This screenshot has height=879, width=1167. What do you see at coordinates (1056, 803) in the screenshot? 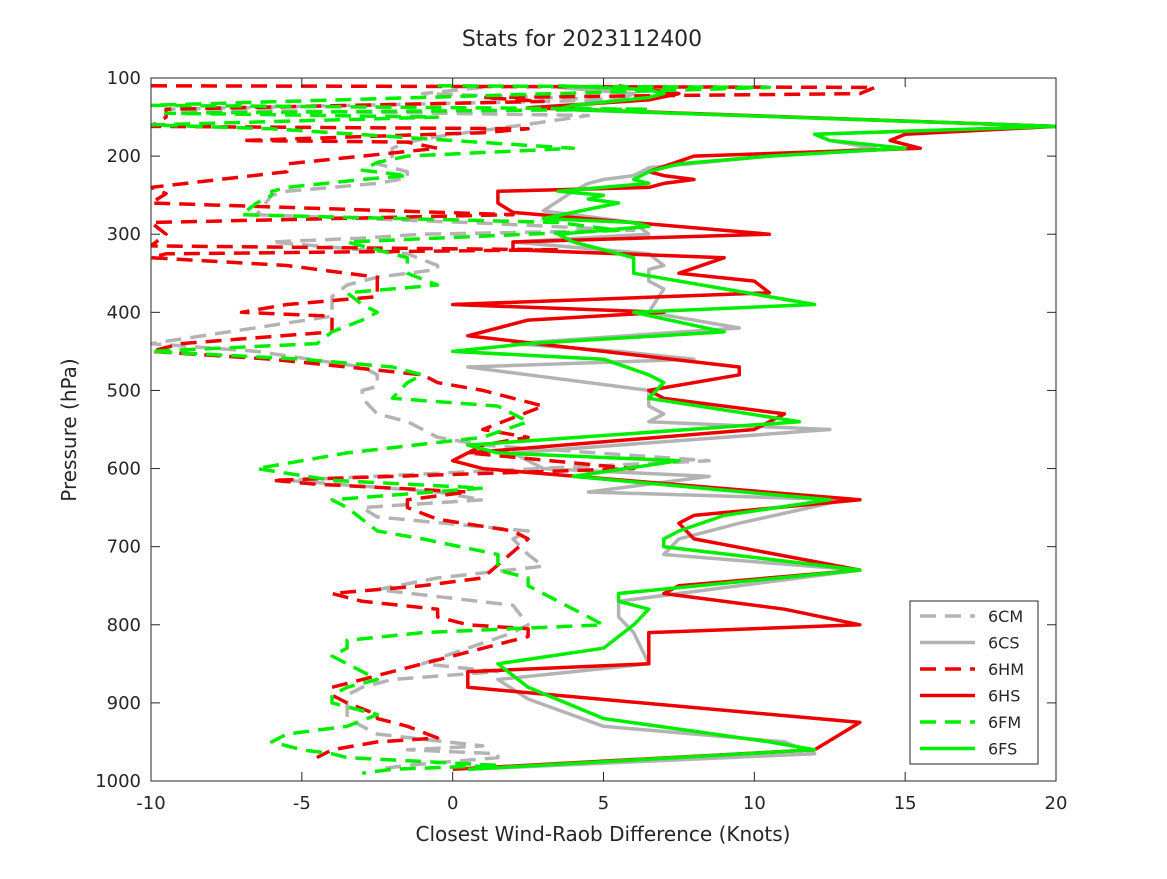
I see `x-tick-label: 20` at bounding box center [1056, 803].